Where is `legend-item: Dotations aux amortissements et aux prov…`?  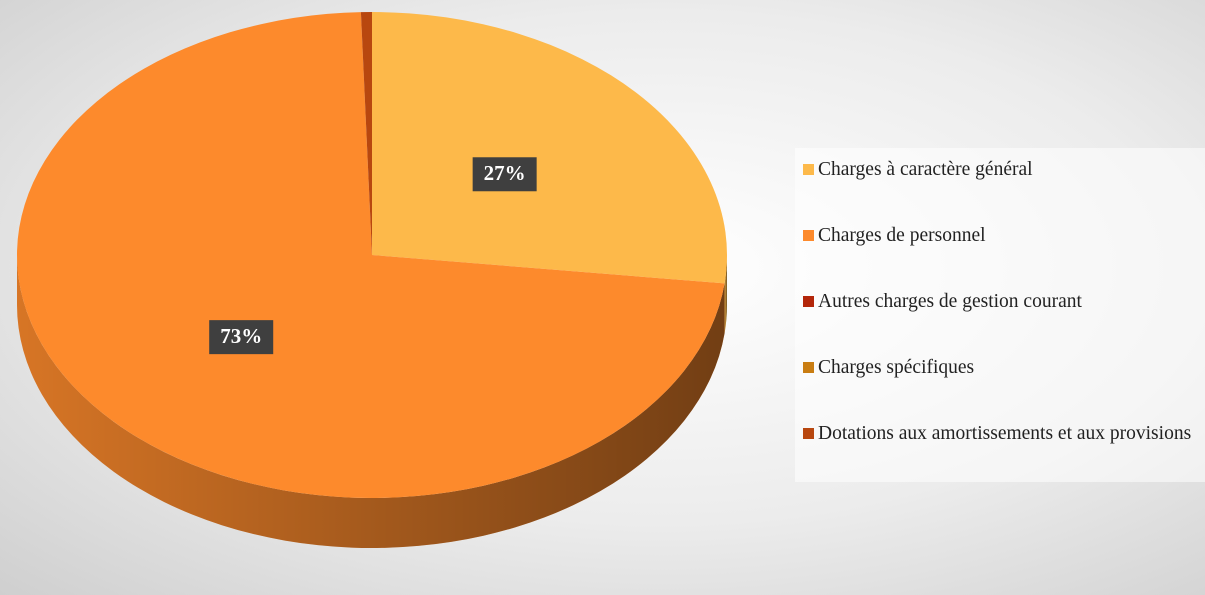 legend-item: Dotations aux amortissements et aux prov… is located at coordinates (1002, 455).